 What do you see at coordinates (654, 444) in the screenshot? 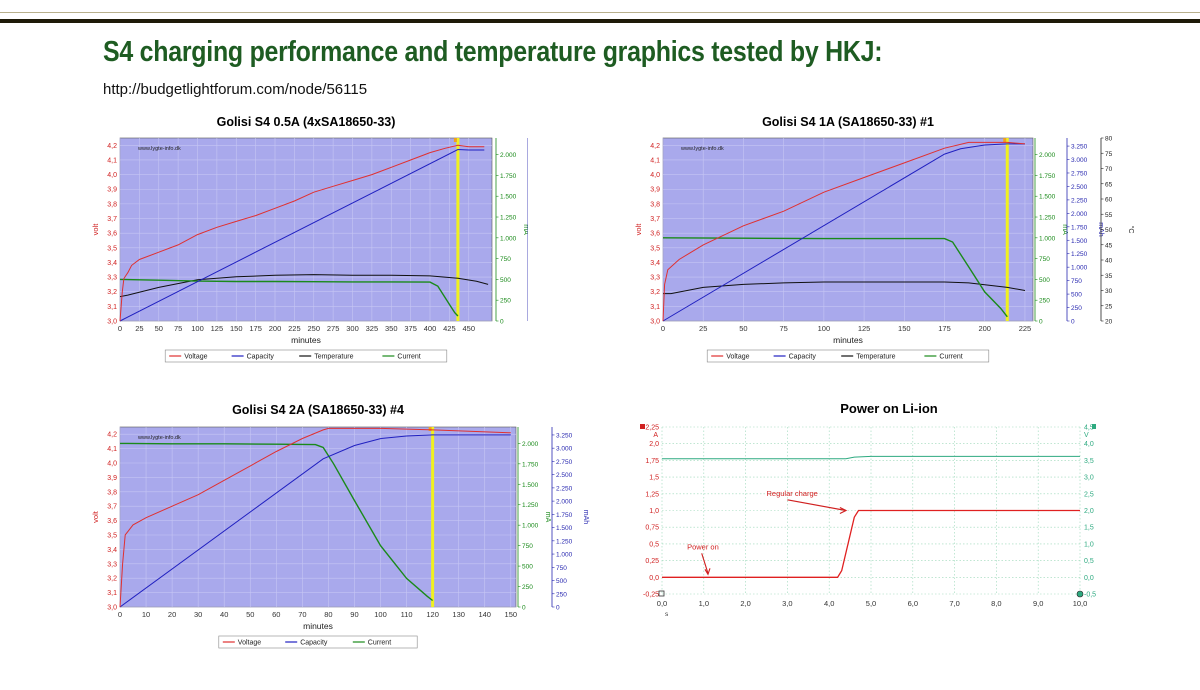
I see `tick-amp: 2,0` at bounding box center [654, 444].